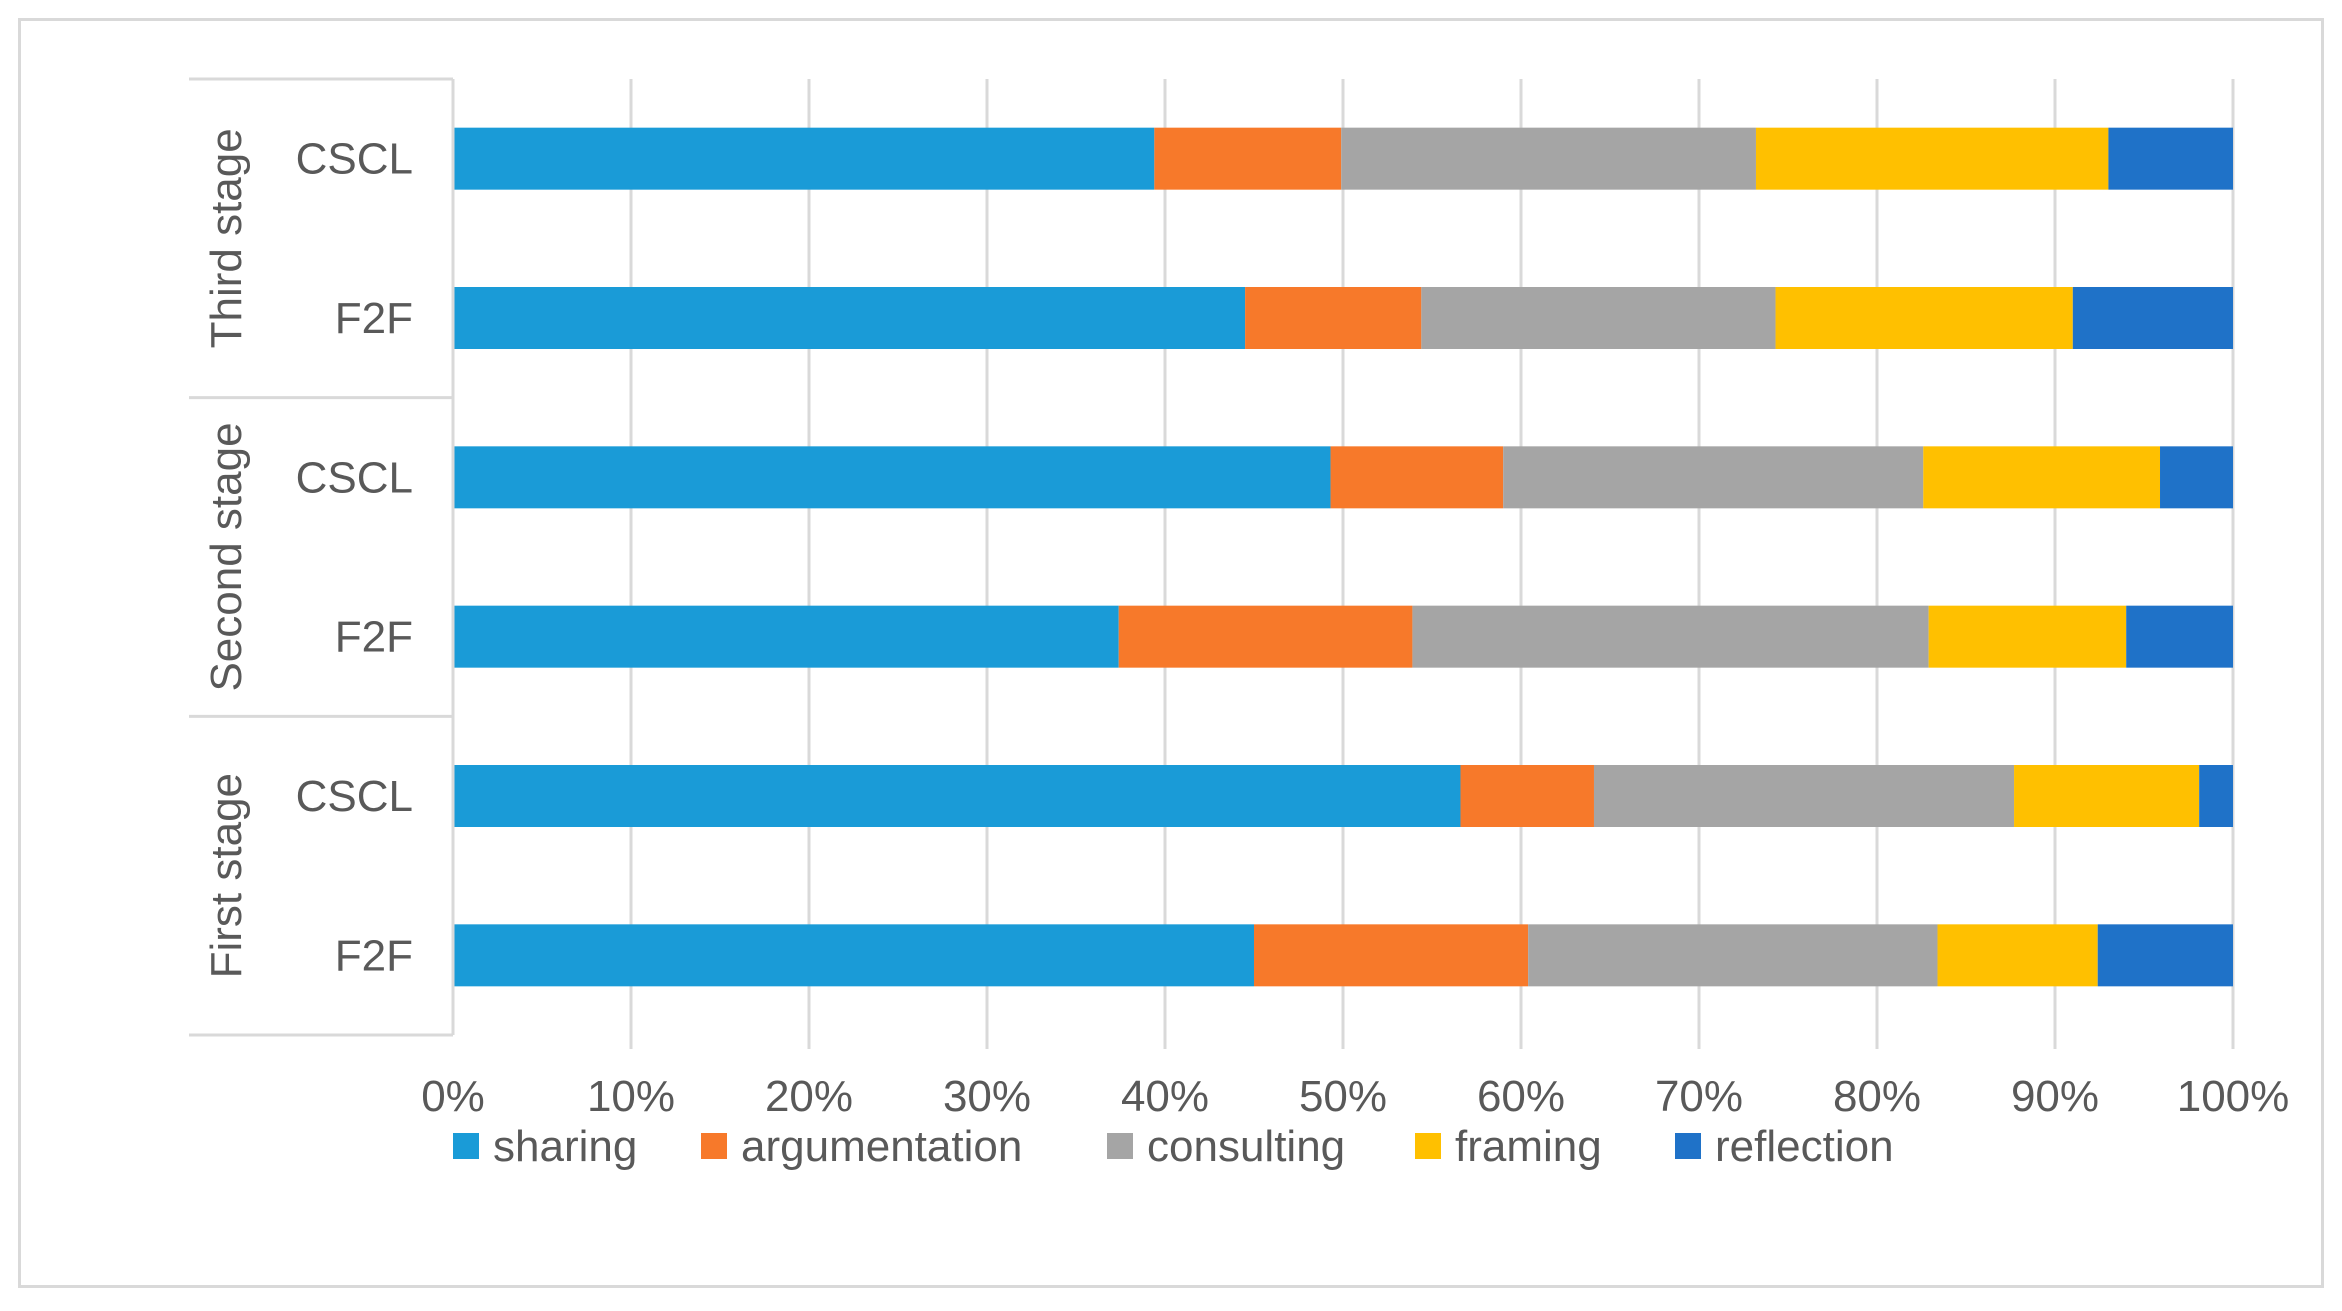 Image resolution: width=2342 pixels, height=1311 pixels. I want to click on bar-consulting-first-stage-f2f, so click(1733, 955).